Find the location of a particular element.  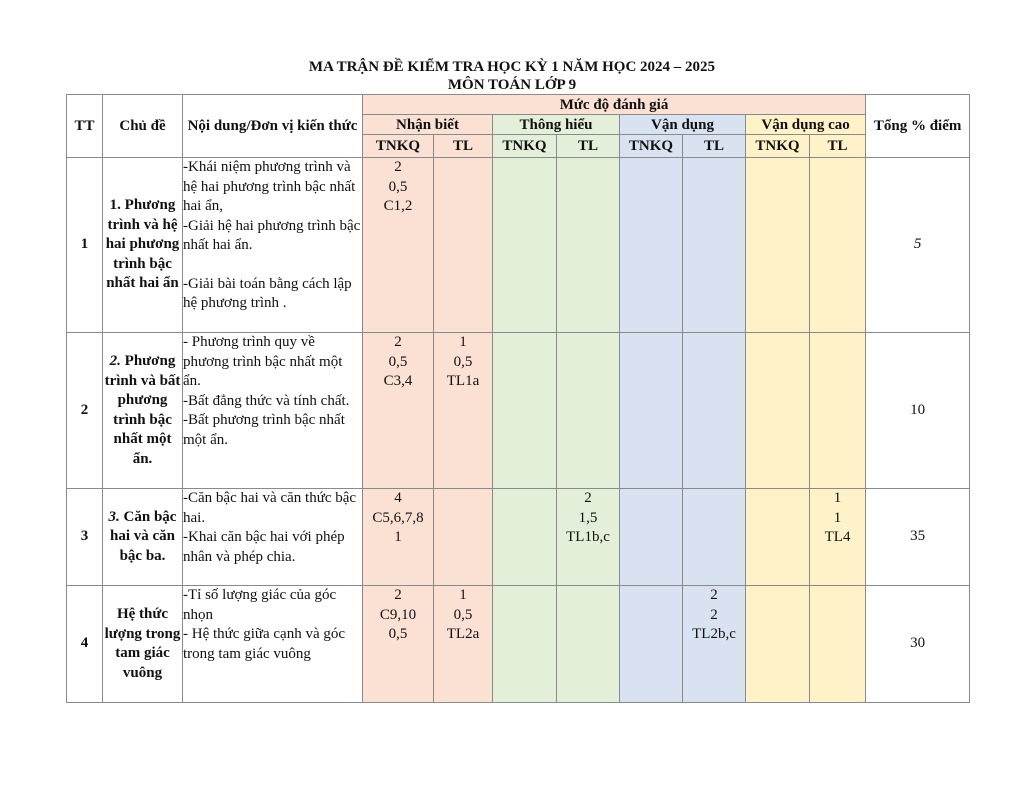

content-item: -Bất đẳng thức và tính chất. is located at coordinates (266, 400).